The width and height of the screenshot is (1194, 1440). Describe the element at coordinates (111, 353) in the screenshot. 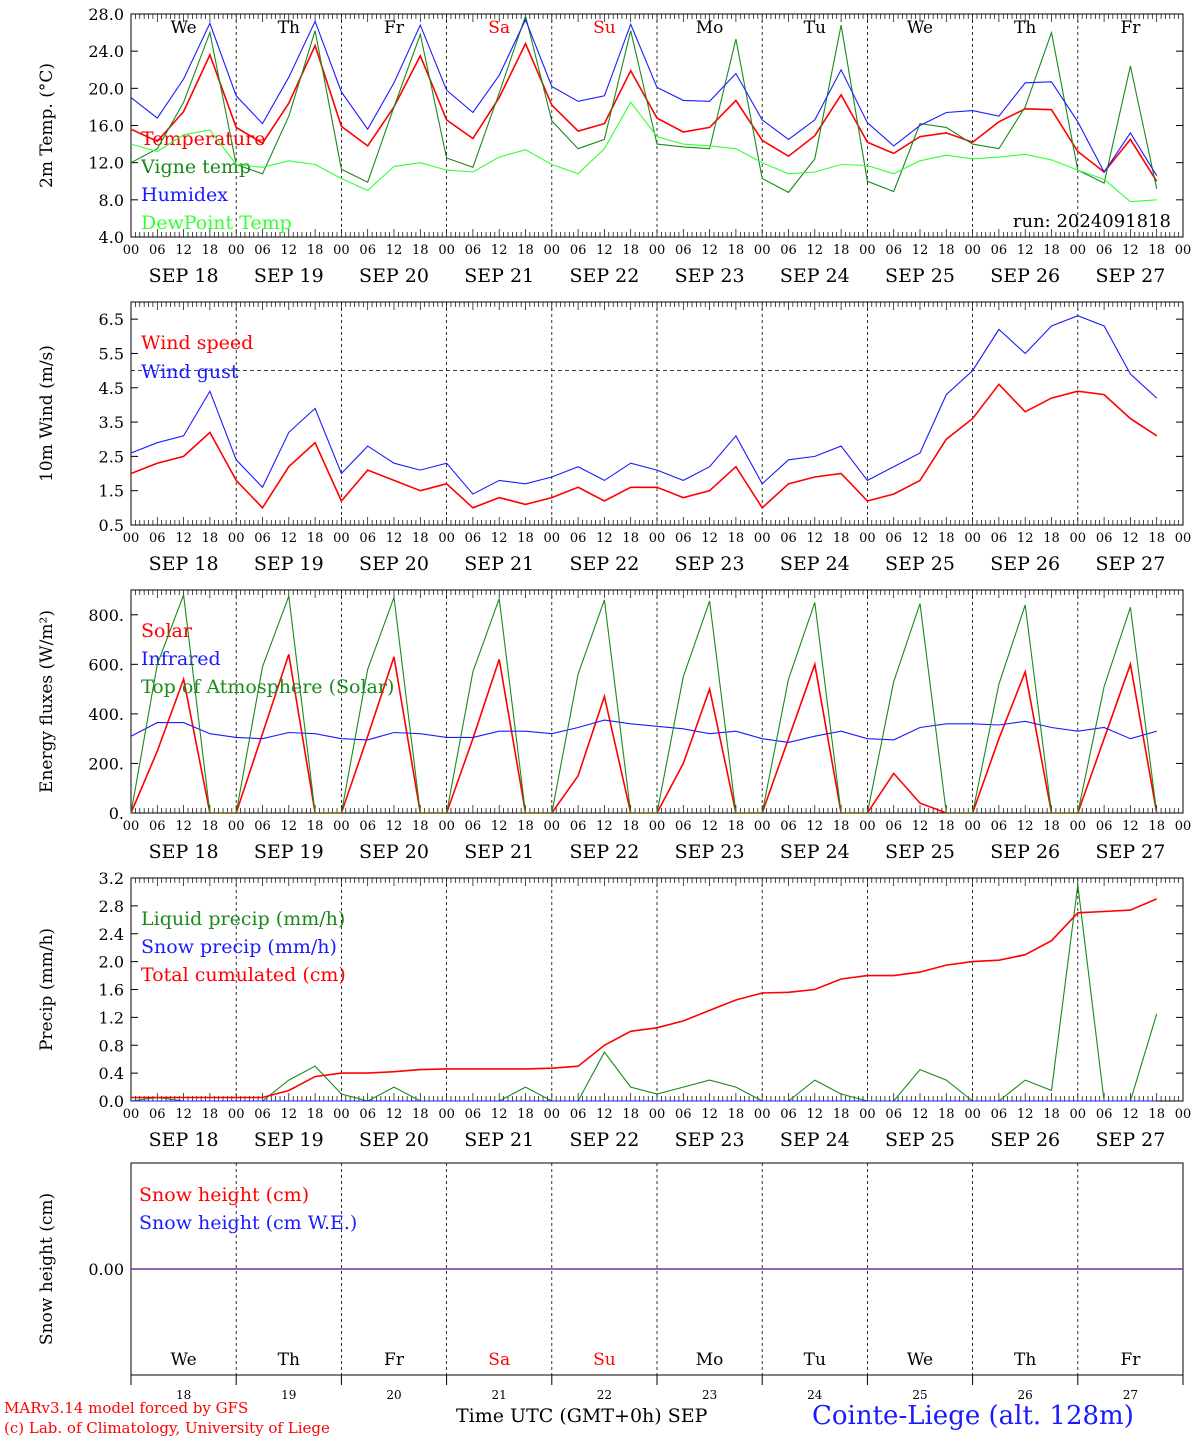

I see `y-tick-label: 5.5` at that location.